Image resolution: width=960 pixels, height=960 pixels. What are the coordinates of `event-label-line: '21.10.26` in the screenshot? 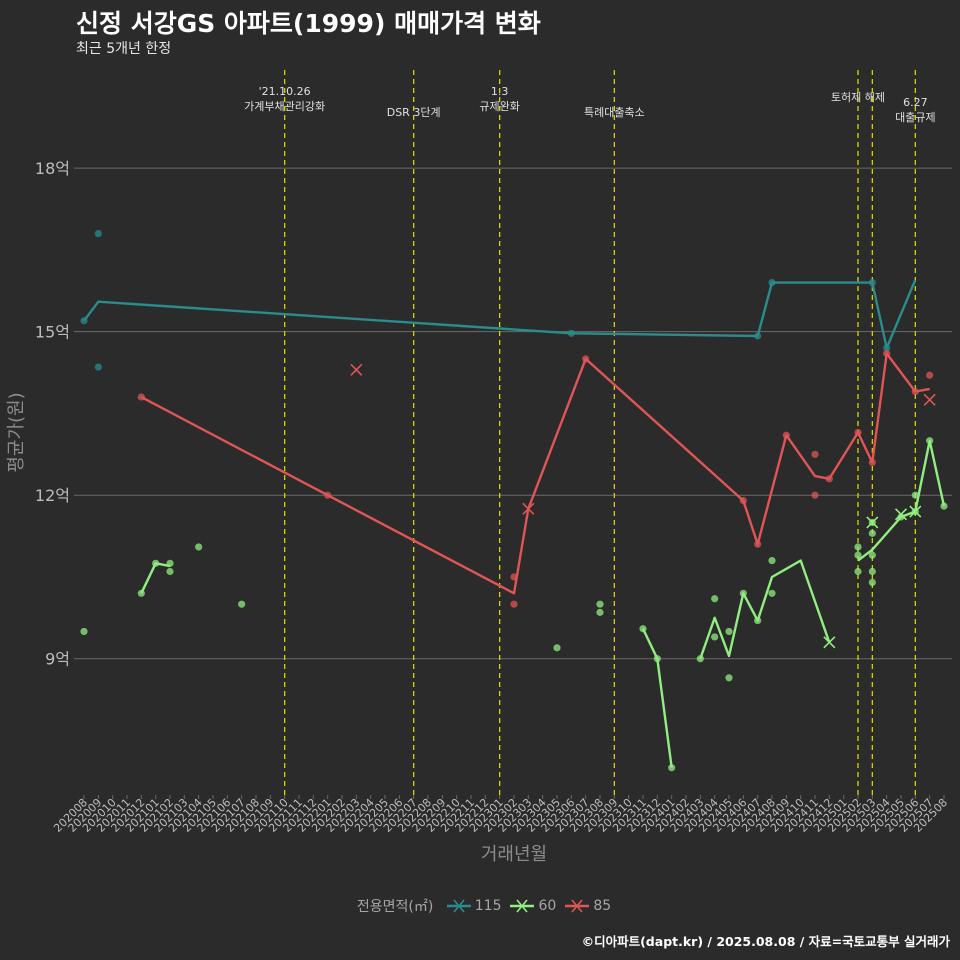 It's located at (285, 91).